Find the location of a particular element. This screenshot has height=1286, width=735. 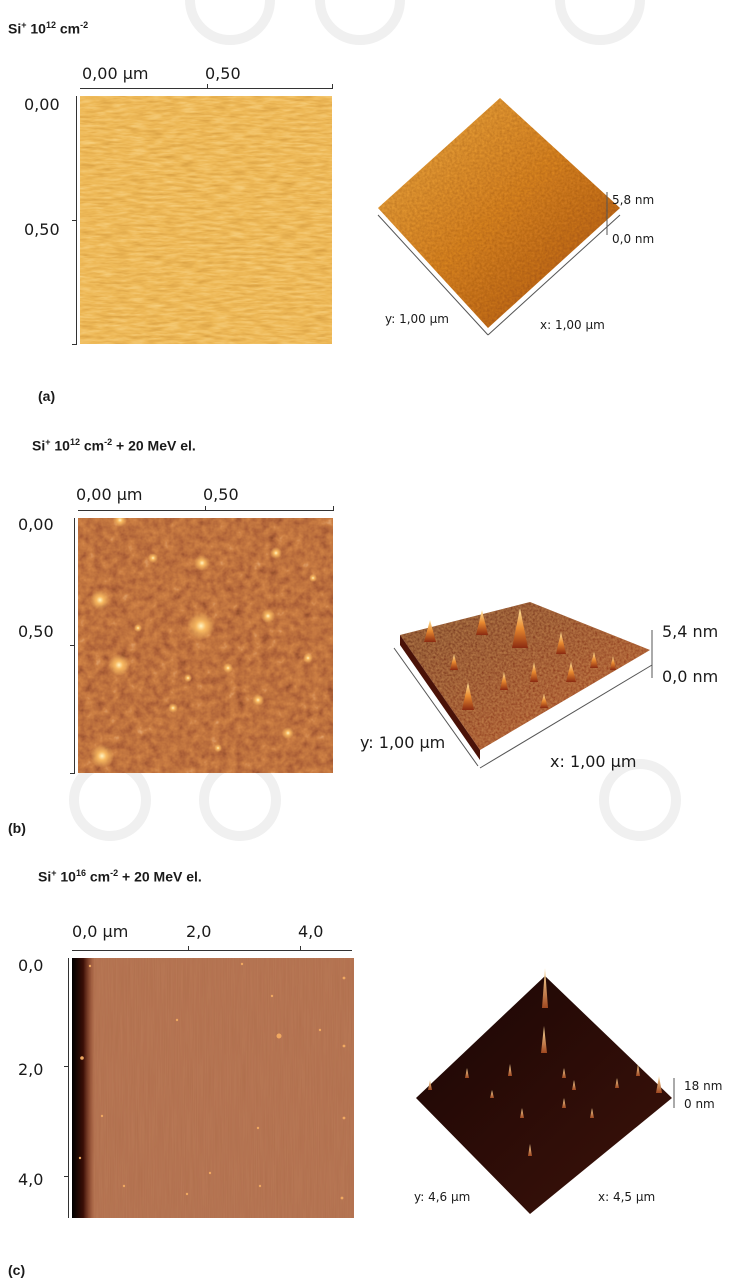

panel-b-x-tick-1: 0,50 is located at coordinates (221, 494).